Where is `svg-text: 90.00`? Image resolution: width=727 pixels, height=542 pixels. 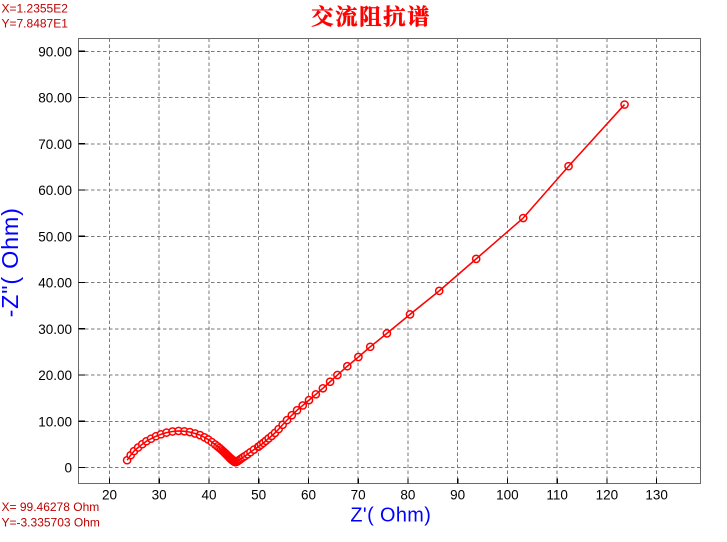
svg-text: 90.00 is located at coordinates (55, 51).